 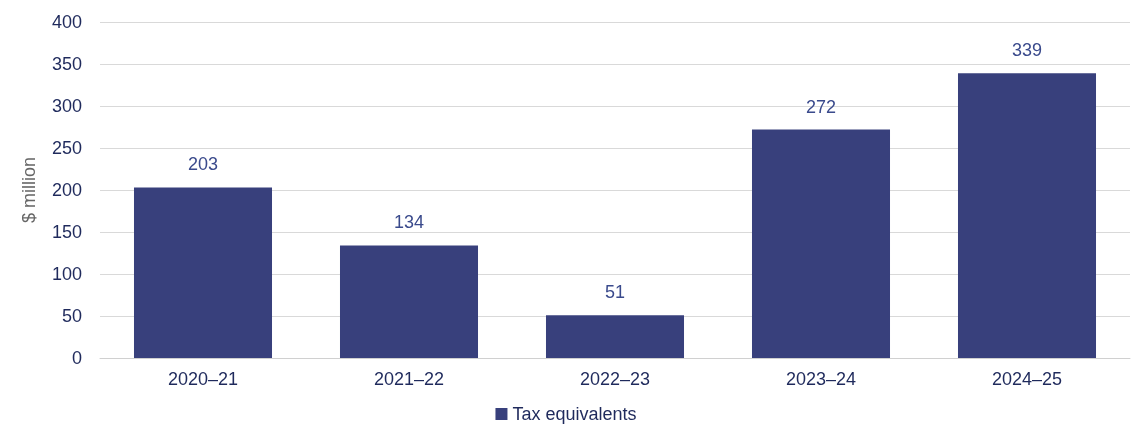 What do you see at coordinates (409, 222) in the screenshot?
I see `data-label: 134` at bounding box center [409, 222].